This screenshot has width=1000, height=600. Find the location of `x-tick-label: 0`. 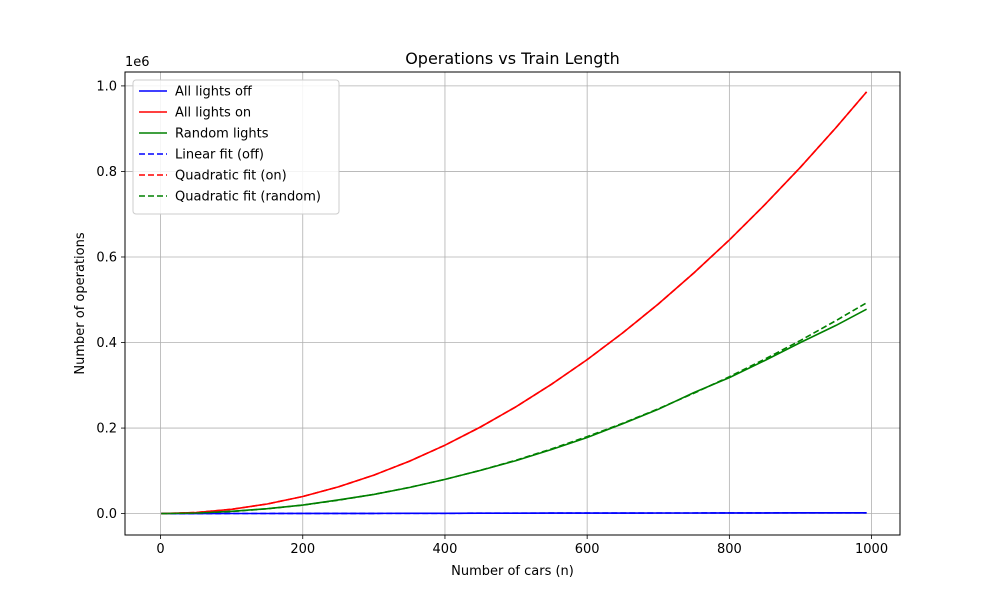

x-tick-label: 0 is located at coordinates (160, 549).